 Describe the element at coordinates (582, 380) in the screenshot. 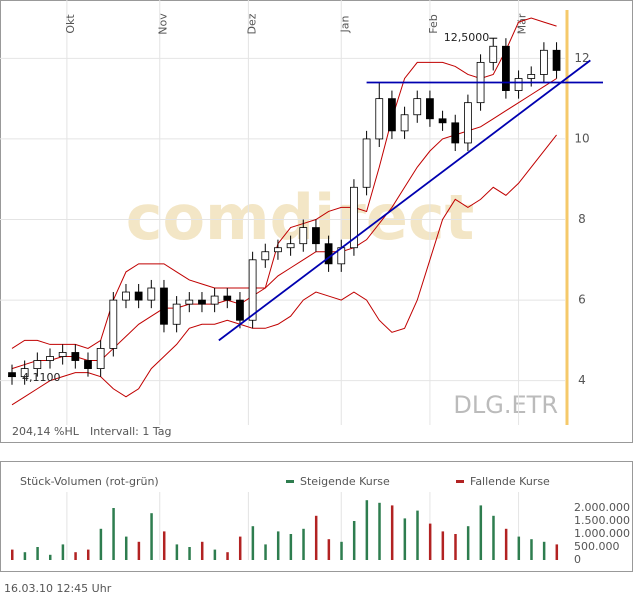

I see `y-tick-label: 4` at that location.